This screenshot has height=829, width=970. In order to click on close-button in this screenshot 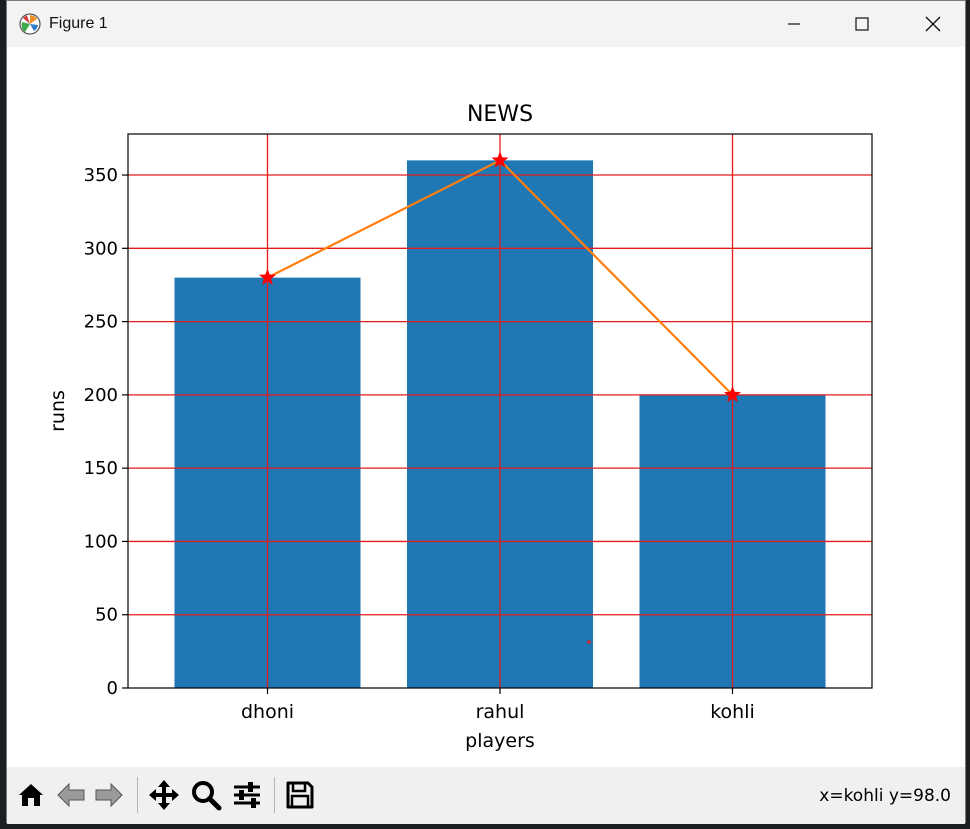, I will do `click(933, 24)`.